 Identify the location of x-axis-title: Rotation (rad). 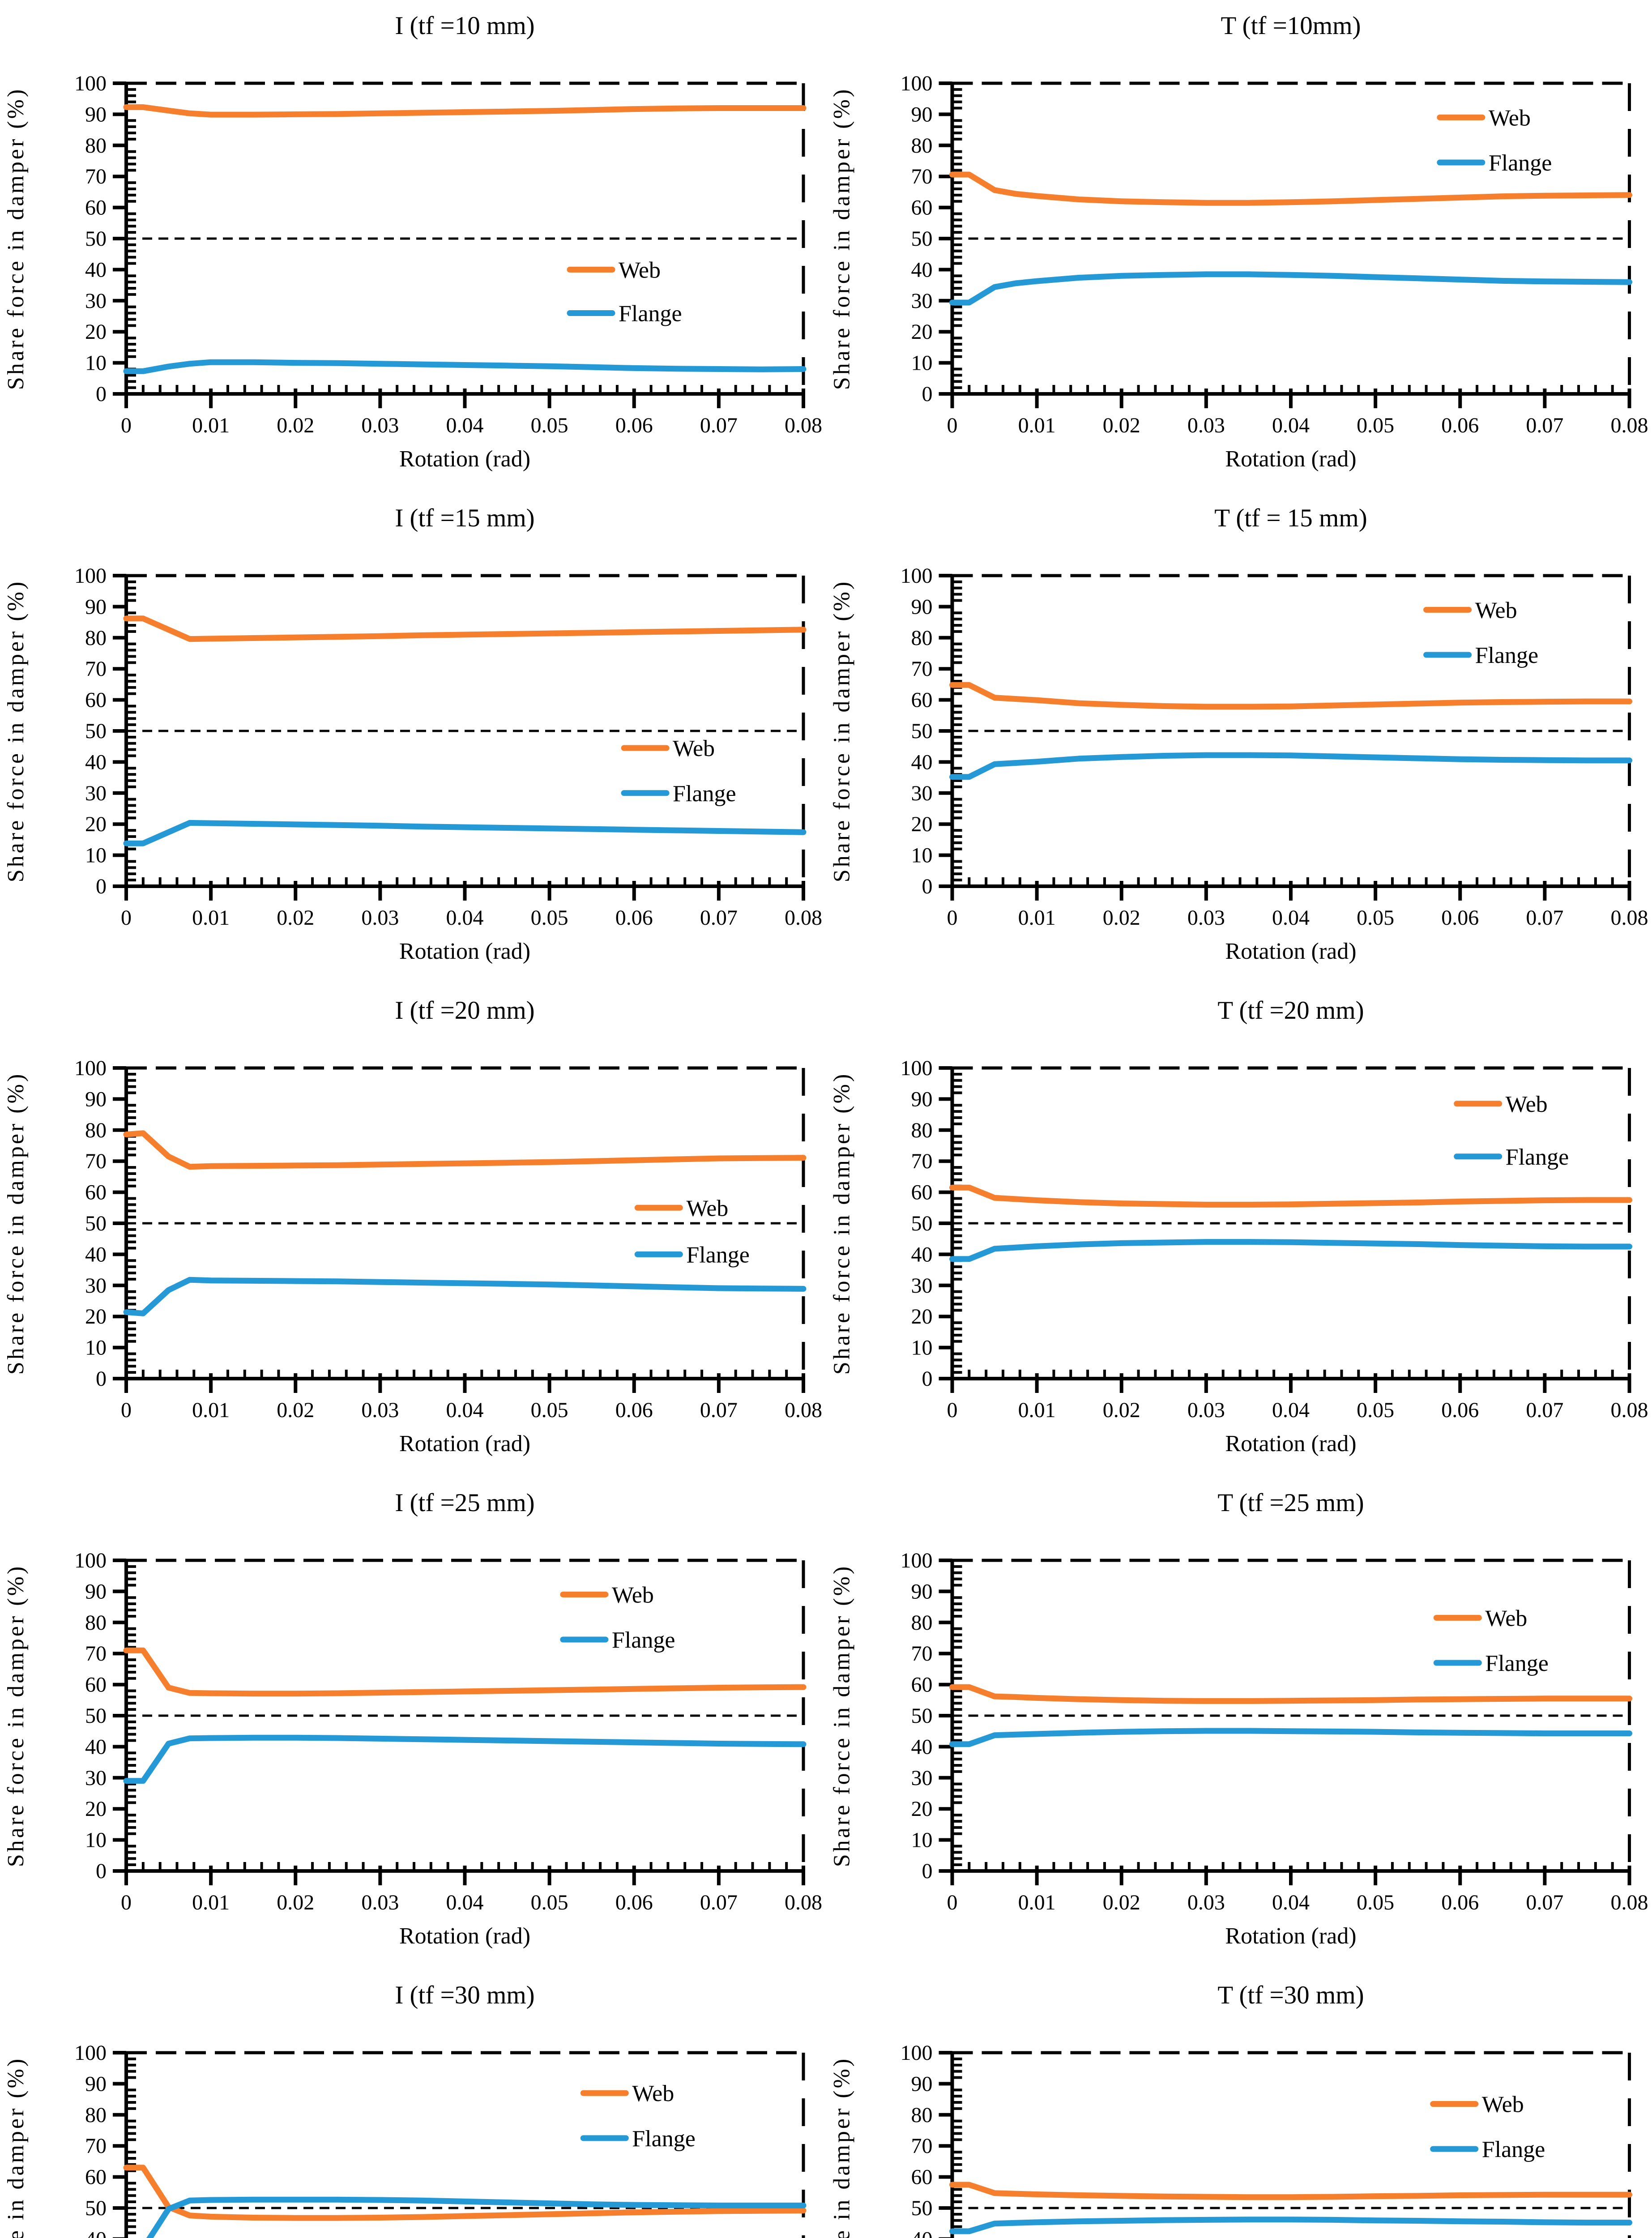
(465, 951).